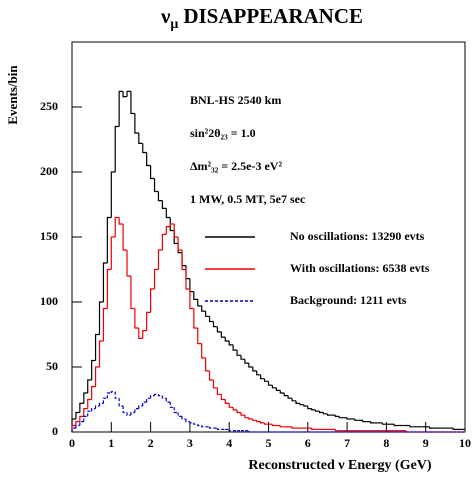 The image size is (472, 478). I want to click on x-tick-label: 4, so click(229, 443).